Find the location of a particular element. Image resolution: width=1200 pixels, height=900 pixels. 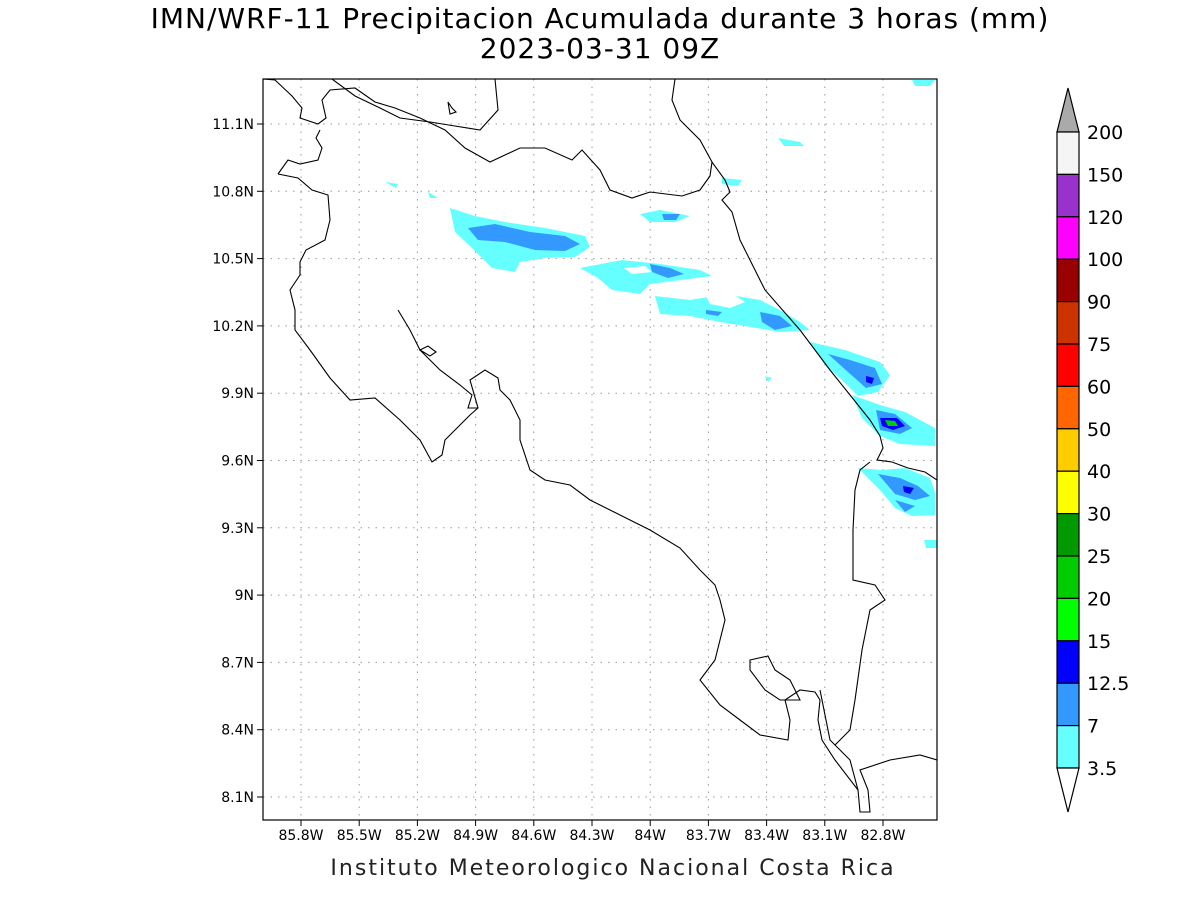

colorbar-label: 40 is located at coordinates (1099, 472).